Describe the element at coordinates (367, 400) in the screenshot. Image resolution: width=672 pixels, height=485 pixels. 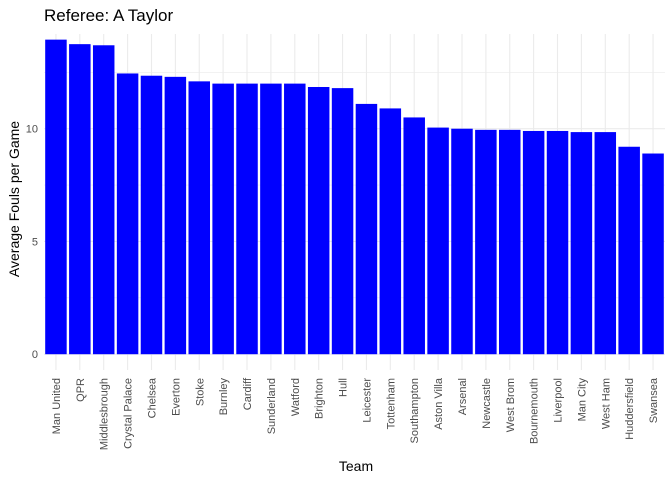
I see `x-tick-label: Leicester` at that location.